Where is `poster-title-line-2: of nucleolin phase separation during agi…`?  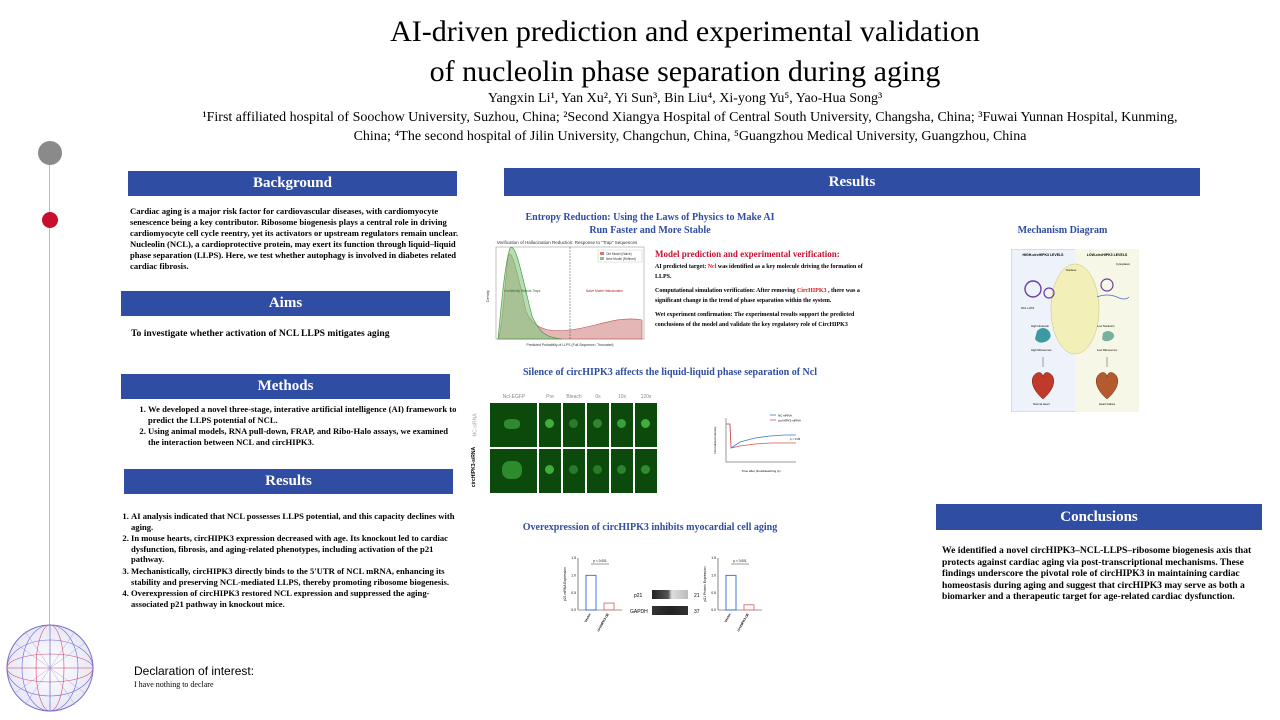
poster-title-line-2: of nucleolin phase separation during agi… is located at coordinates (685, 71).